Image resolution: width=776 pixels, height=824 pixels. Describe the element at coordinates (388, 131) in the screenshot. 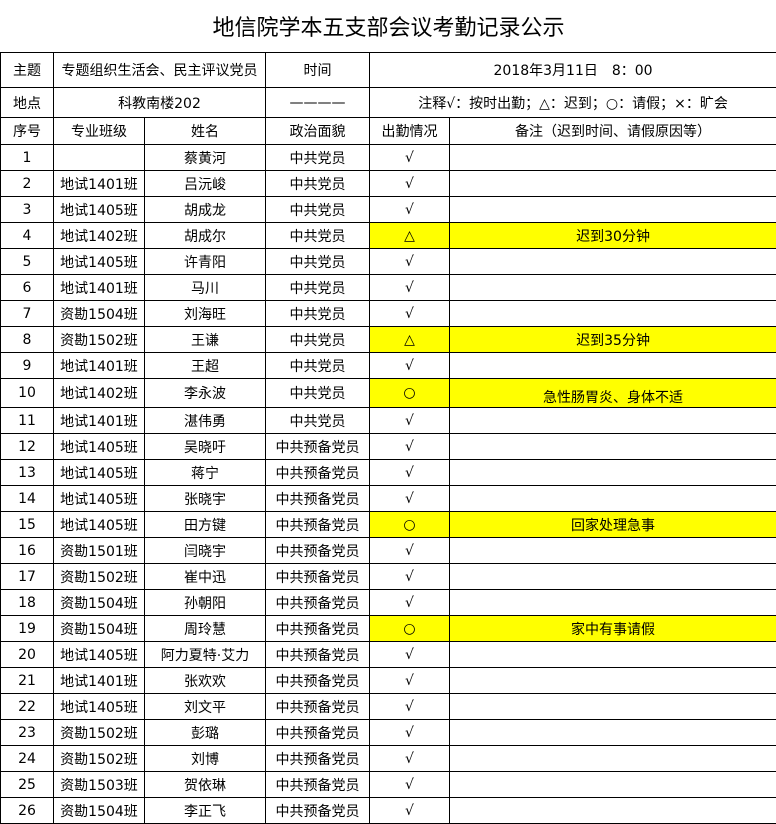

I see `column-header-row: 序号 专业班级 姓名 政治面貌 出勤情况 备注（迟到时间、请假原因等）` at that location.